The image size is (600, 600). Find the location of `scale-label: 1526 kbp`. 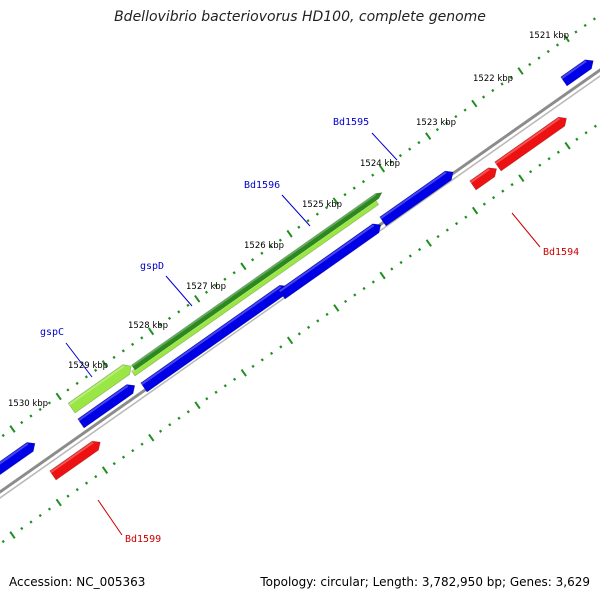

scale-label: 1526 kbp is located at coordinates (264, 246).